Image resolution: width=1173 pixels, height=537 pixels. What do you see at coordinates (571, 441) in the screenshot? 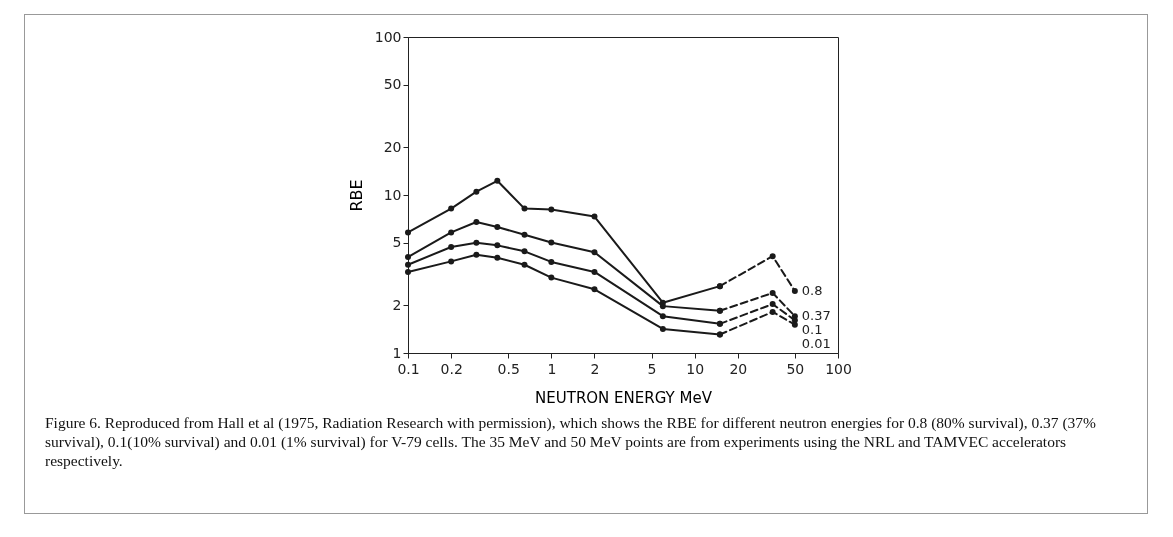
I see `caption: Figure 6. Reproduced from Hall et al (1975, Radiation Research with permission), which shows the RBE for different neutron energies for 0.8 (80% survival), 0.37 (37% survival), 0.1(10% survival) and 0.01 (1% survival) for V-79 cells. The 35 MeV and 50 MeV points are from experiments using the NRL and TAMVEC accelerators respectively.` at bounding box center [571, 441].